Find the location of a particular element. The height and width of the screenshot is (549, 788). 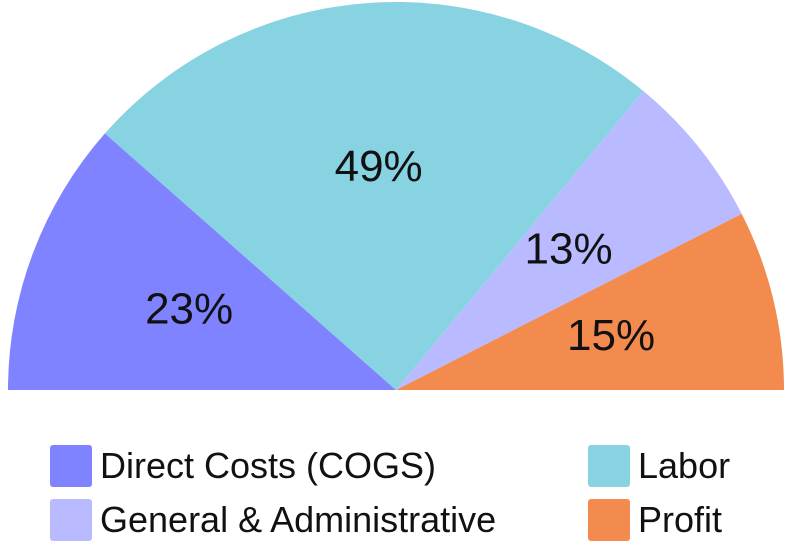

slice-label-labor: 49% is located at coordinates (379, 166).